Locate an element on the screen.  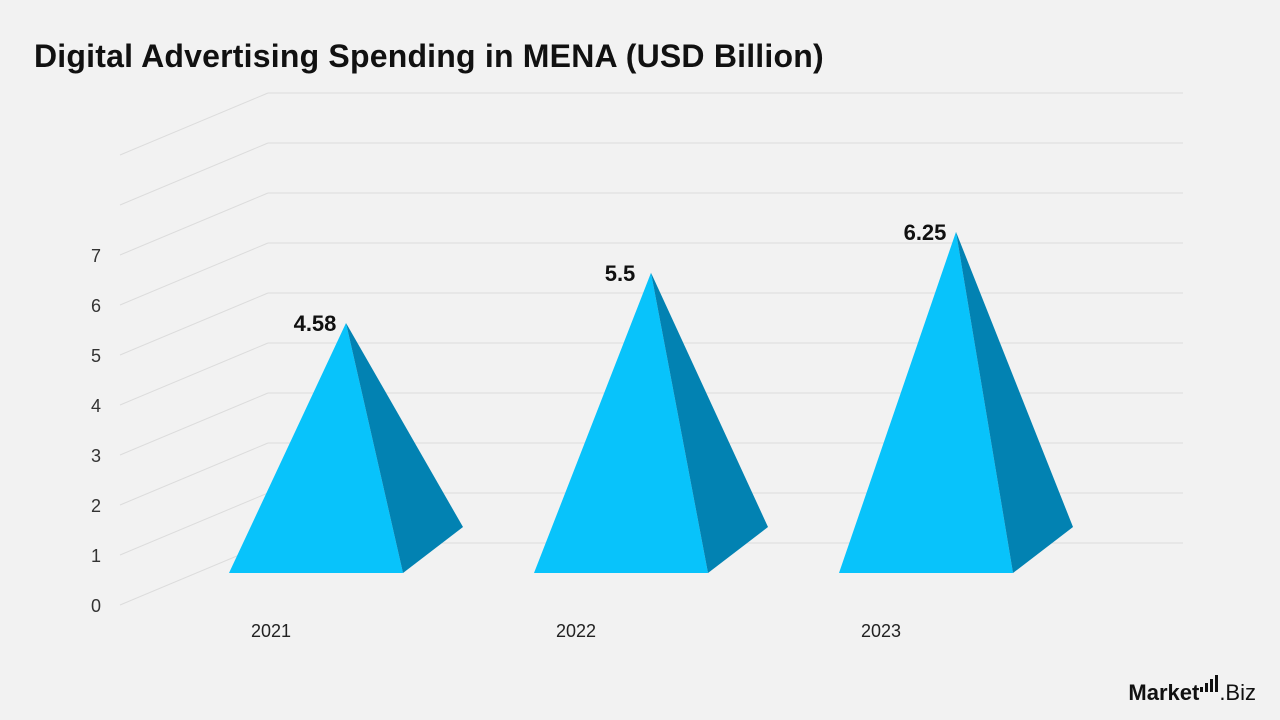
x-category-label: 2023 is located at coordinates (881, 631).